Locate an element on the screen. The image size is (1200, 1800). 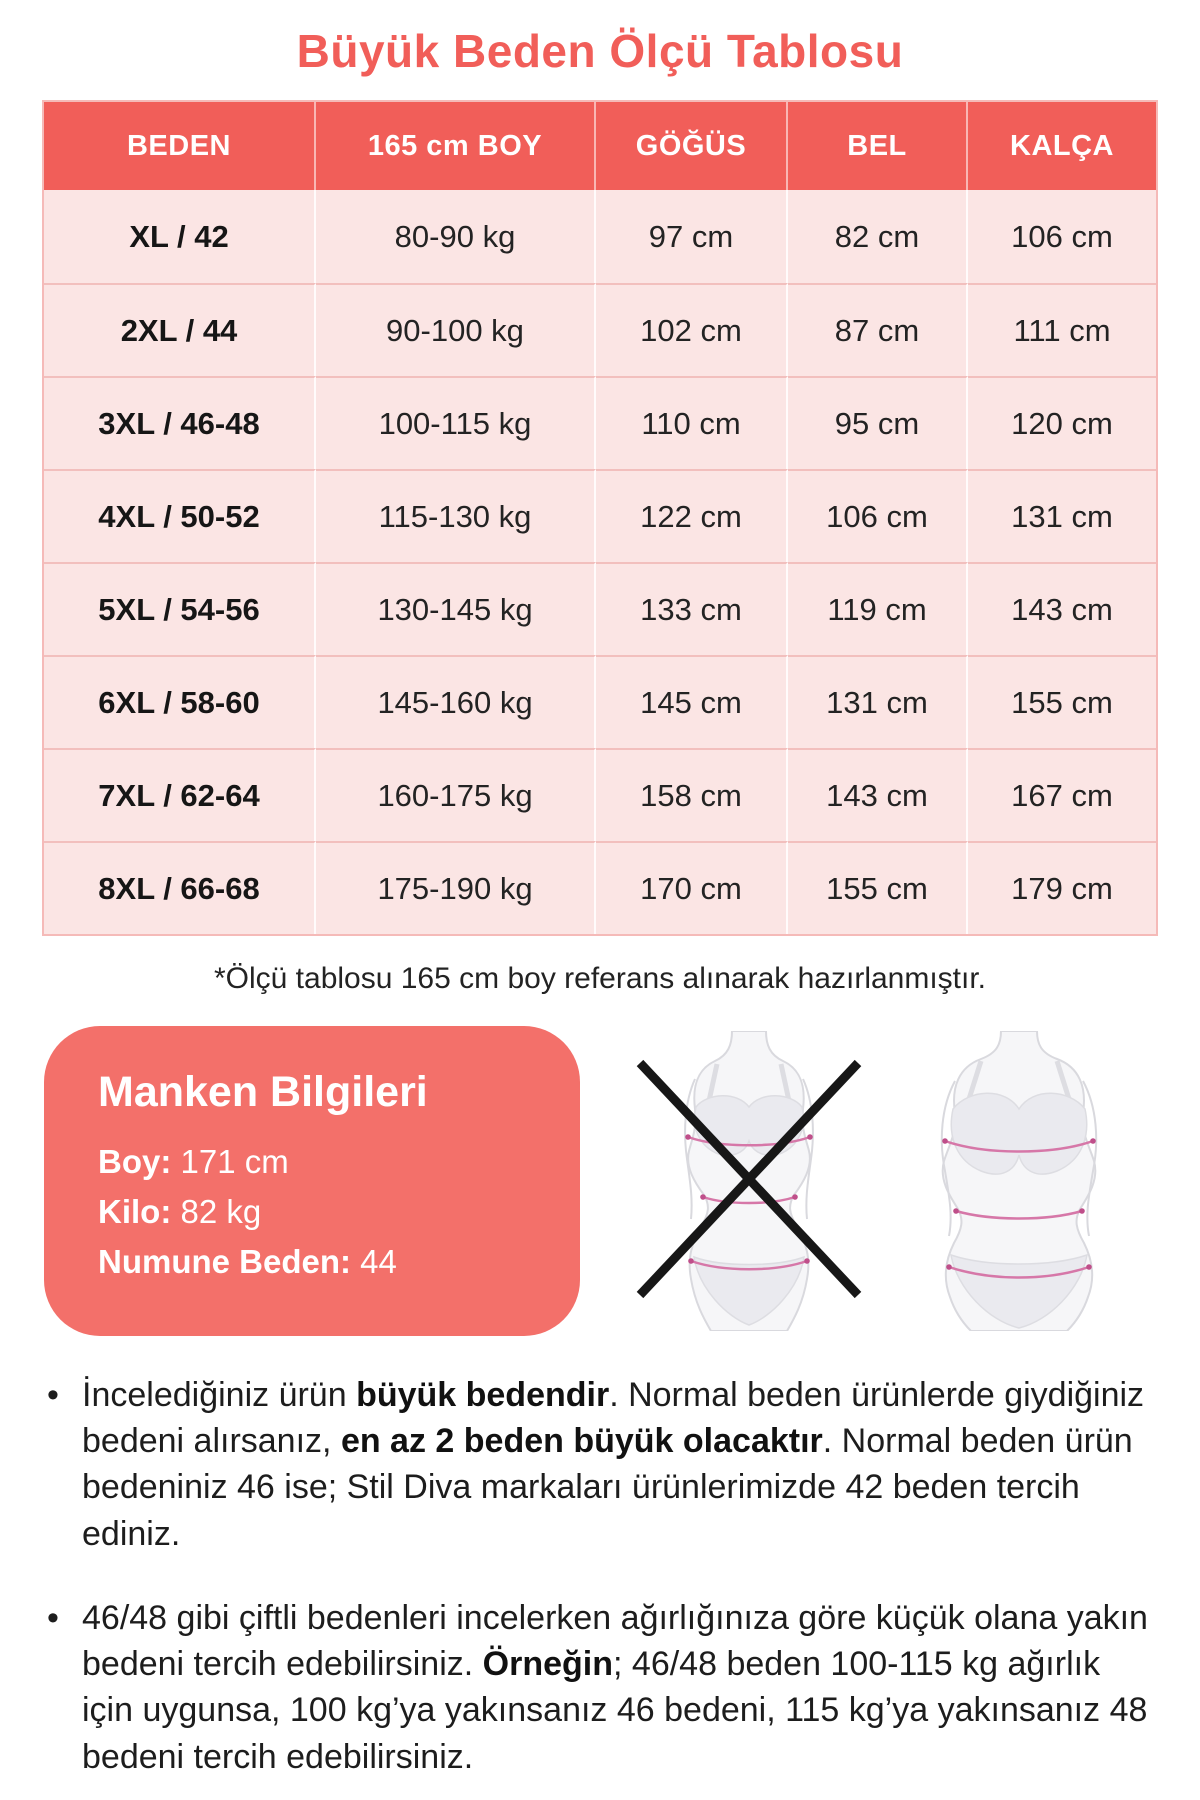
measure-cell: 82 cm is located at coordinates (878, 236).